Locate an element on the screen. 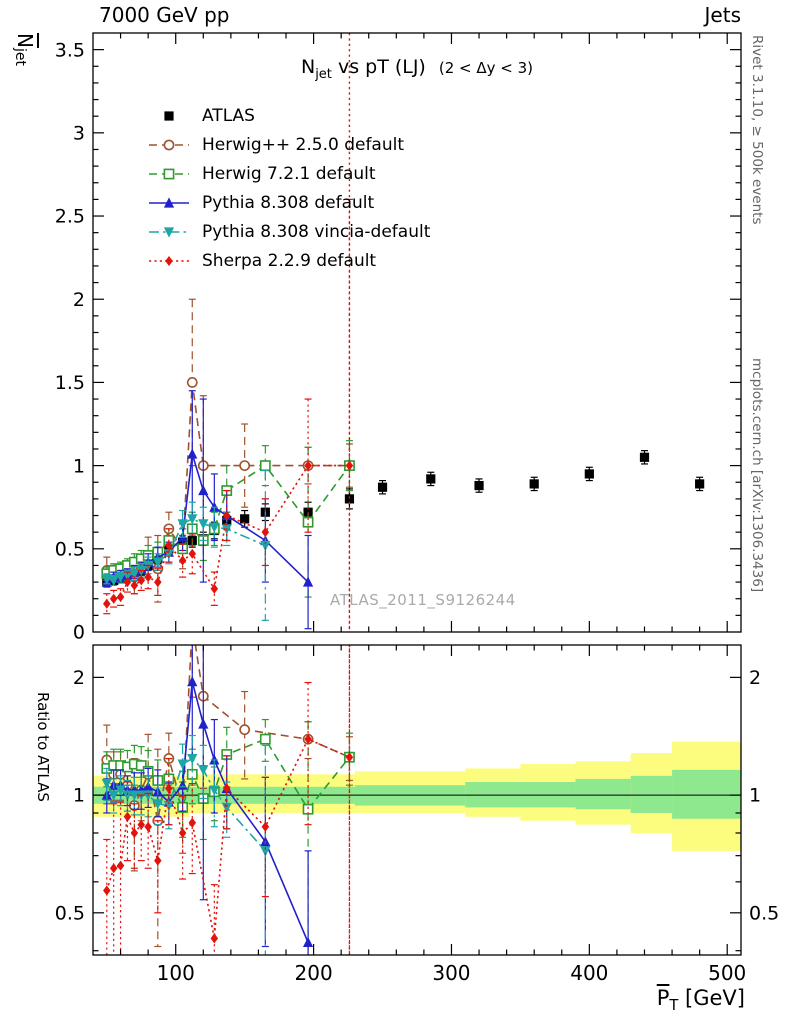  title-vs: vs pT (LJ) is located at coordinates (381, 67).